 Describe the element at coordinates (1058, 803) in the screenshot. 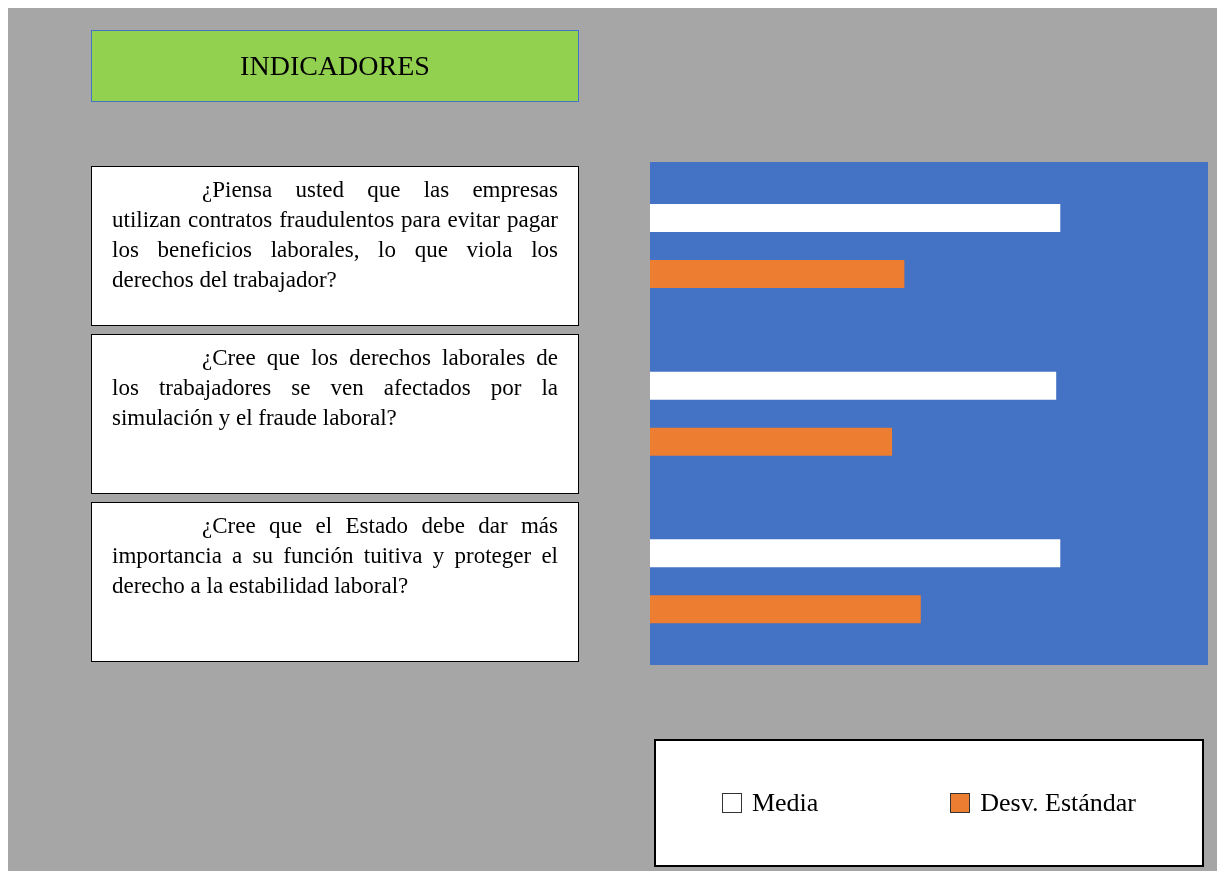

I see `legend-label: Desv. Estándar` at that location.